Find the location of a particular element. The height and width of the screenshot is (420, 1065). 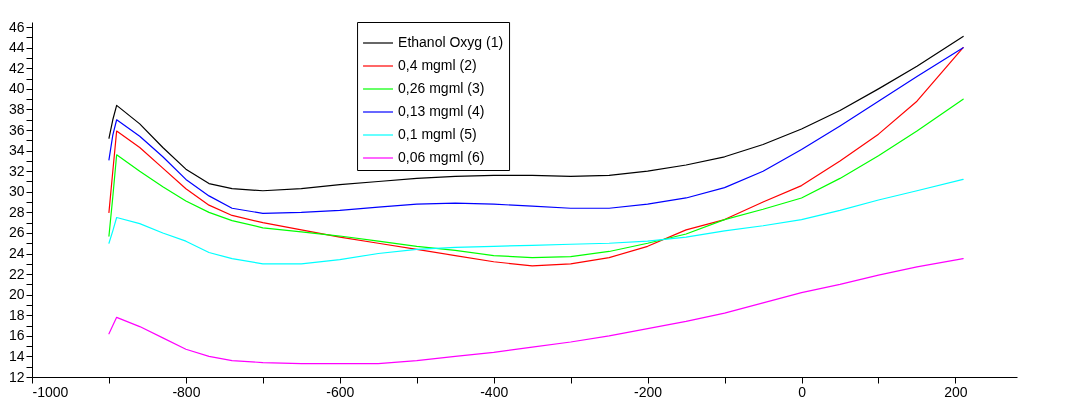

y-tick-label: 22 is located at coordinates (16, 273).